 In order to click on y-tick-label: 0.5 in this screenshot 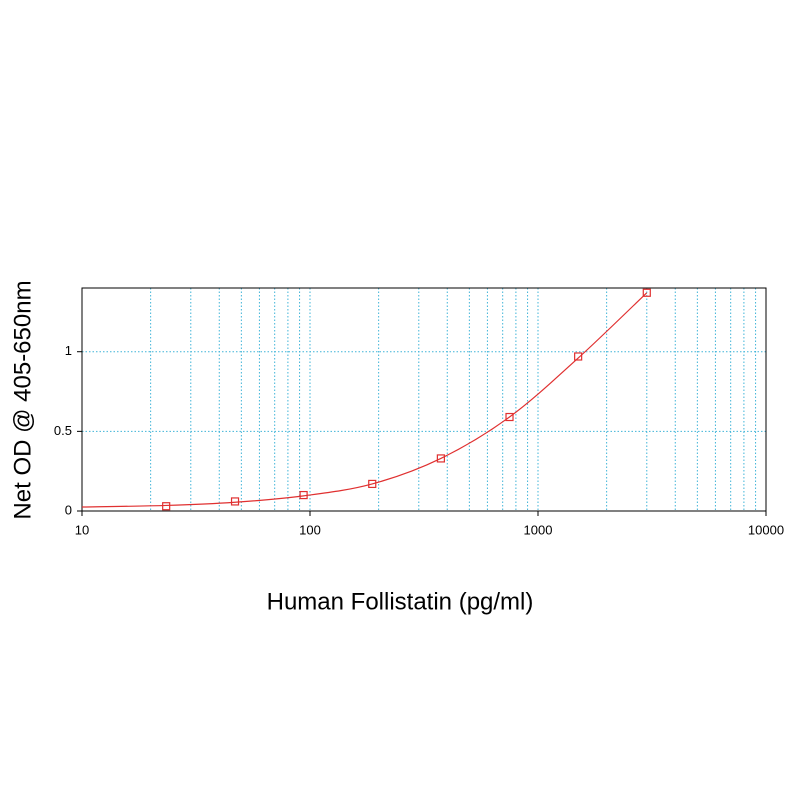, I will do `click(63, 430)`.